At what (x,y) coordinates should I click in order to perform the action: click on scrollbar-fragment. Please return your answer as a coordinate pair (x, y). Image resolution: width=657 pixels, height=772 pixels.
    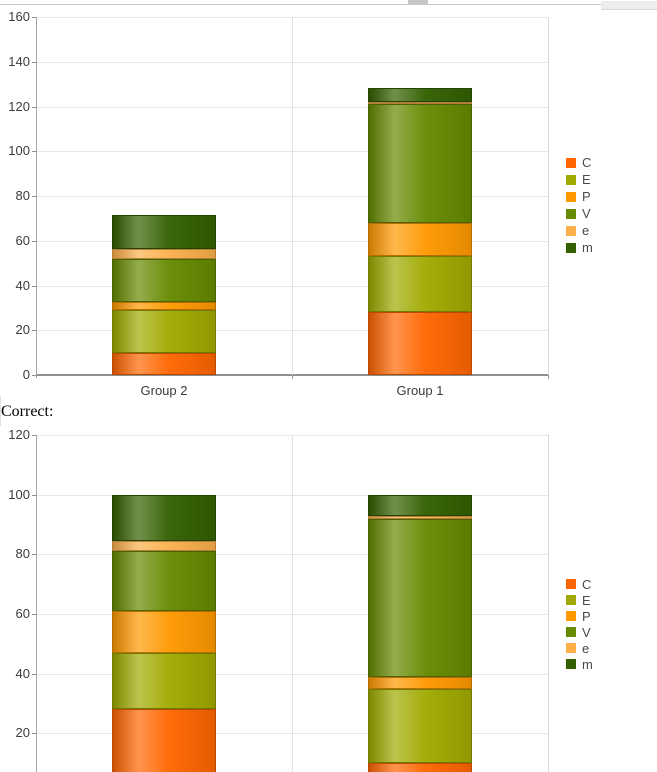
    Looking at the image, I should click on (629, 5).